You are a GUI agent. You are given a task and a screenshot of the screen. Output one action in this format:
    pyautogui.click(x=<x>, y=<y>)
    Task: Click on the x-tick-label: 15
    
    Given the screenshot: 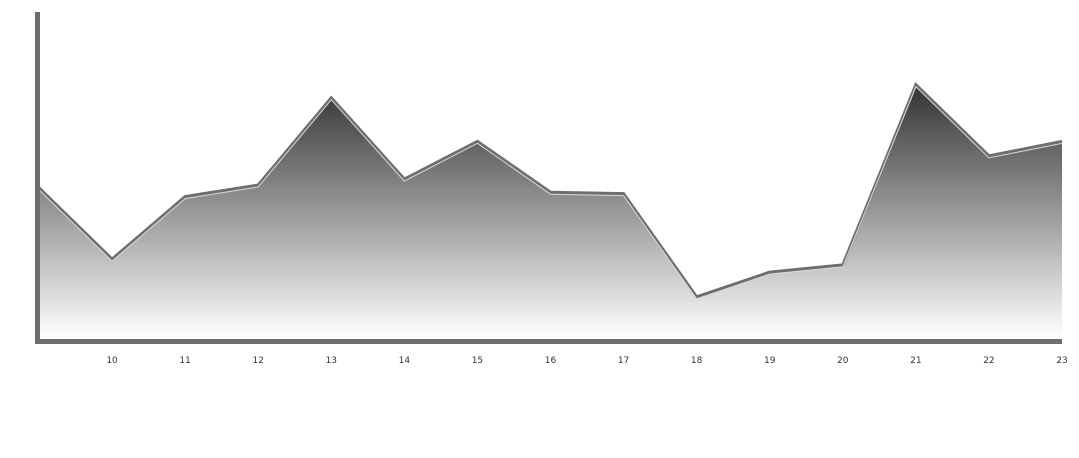 What is the action you would take?
    pyautogui.click(x=477, y=361)
    